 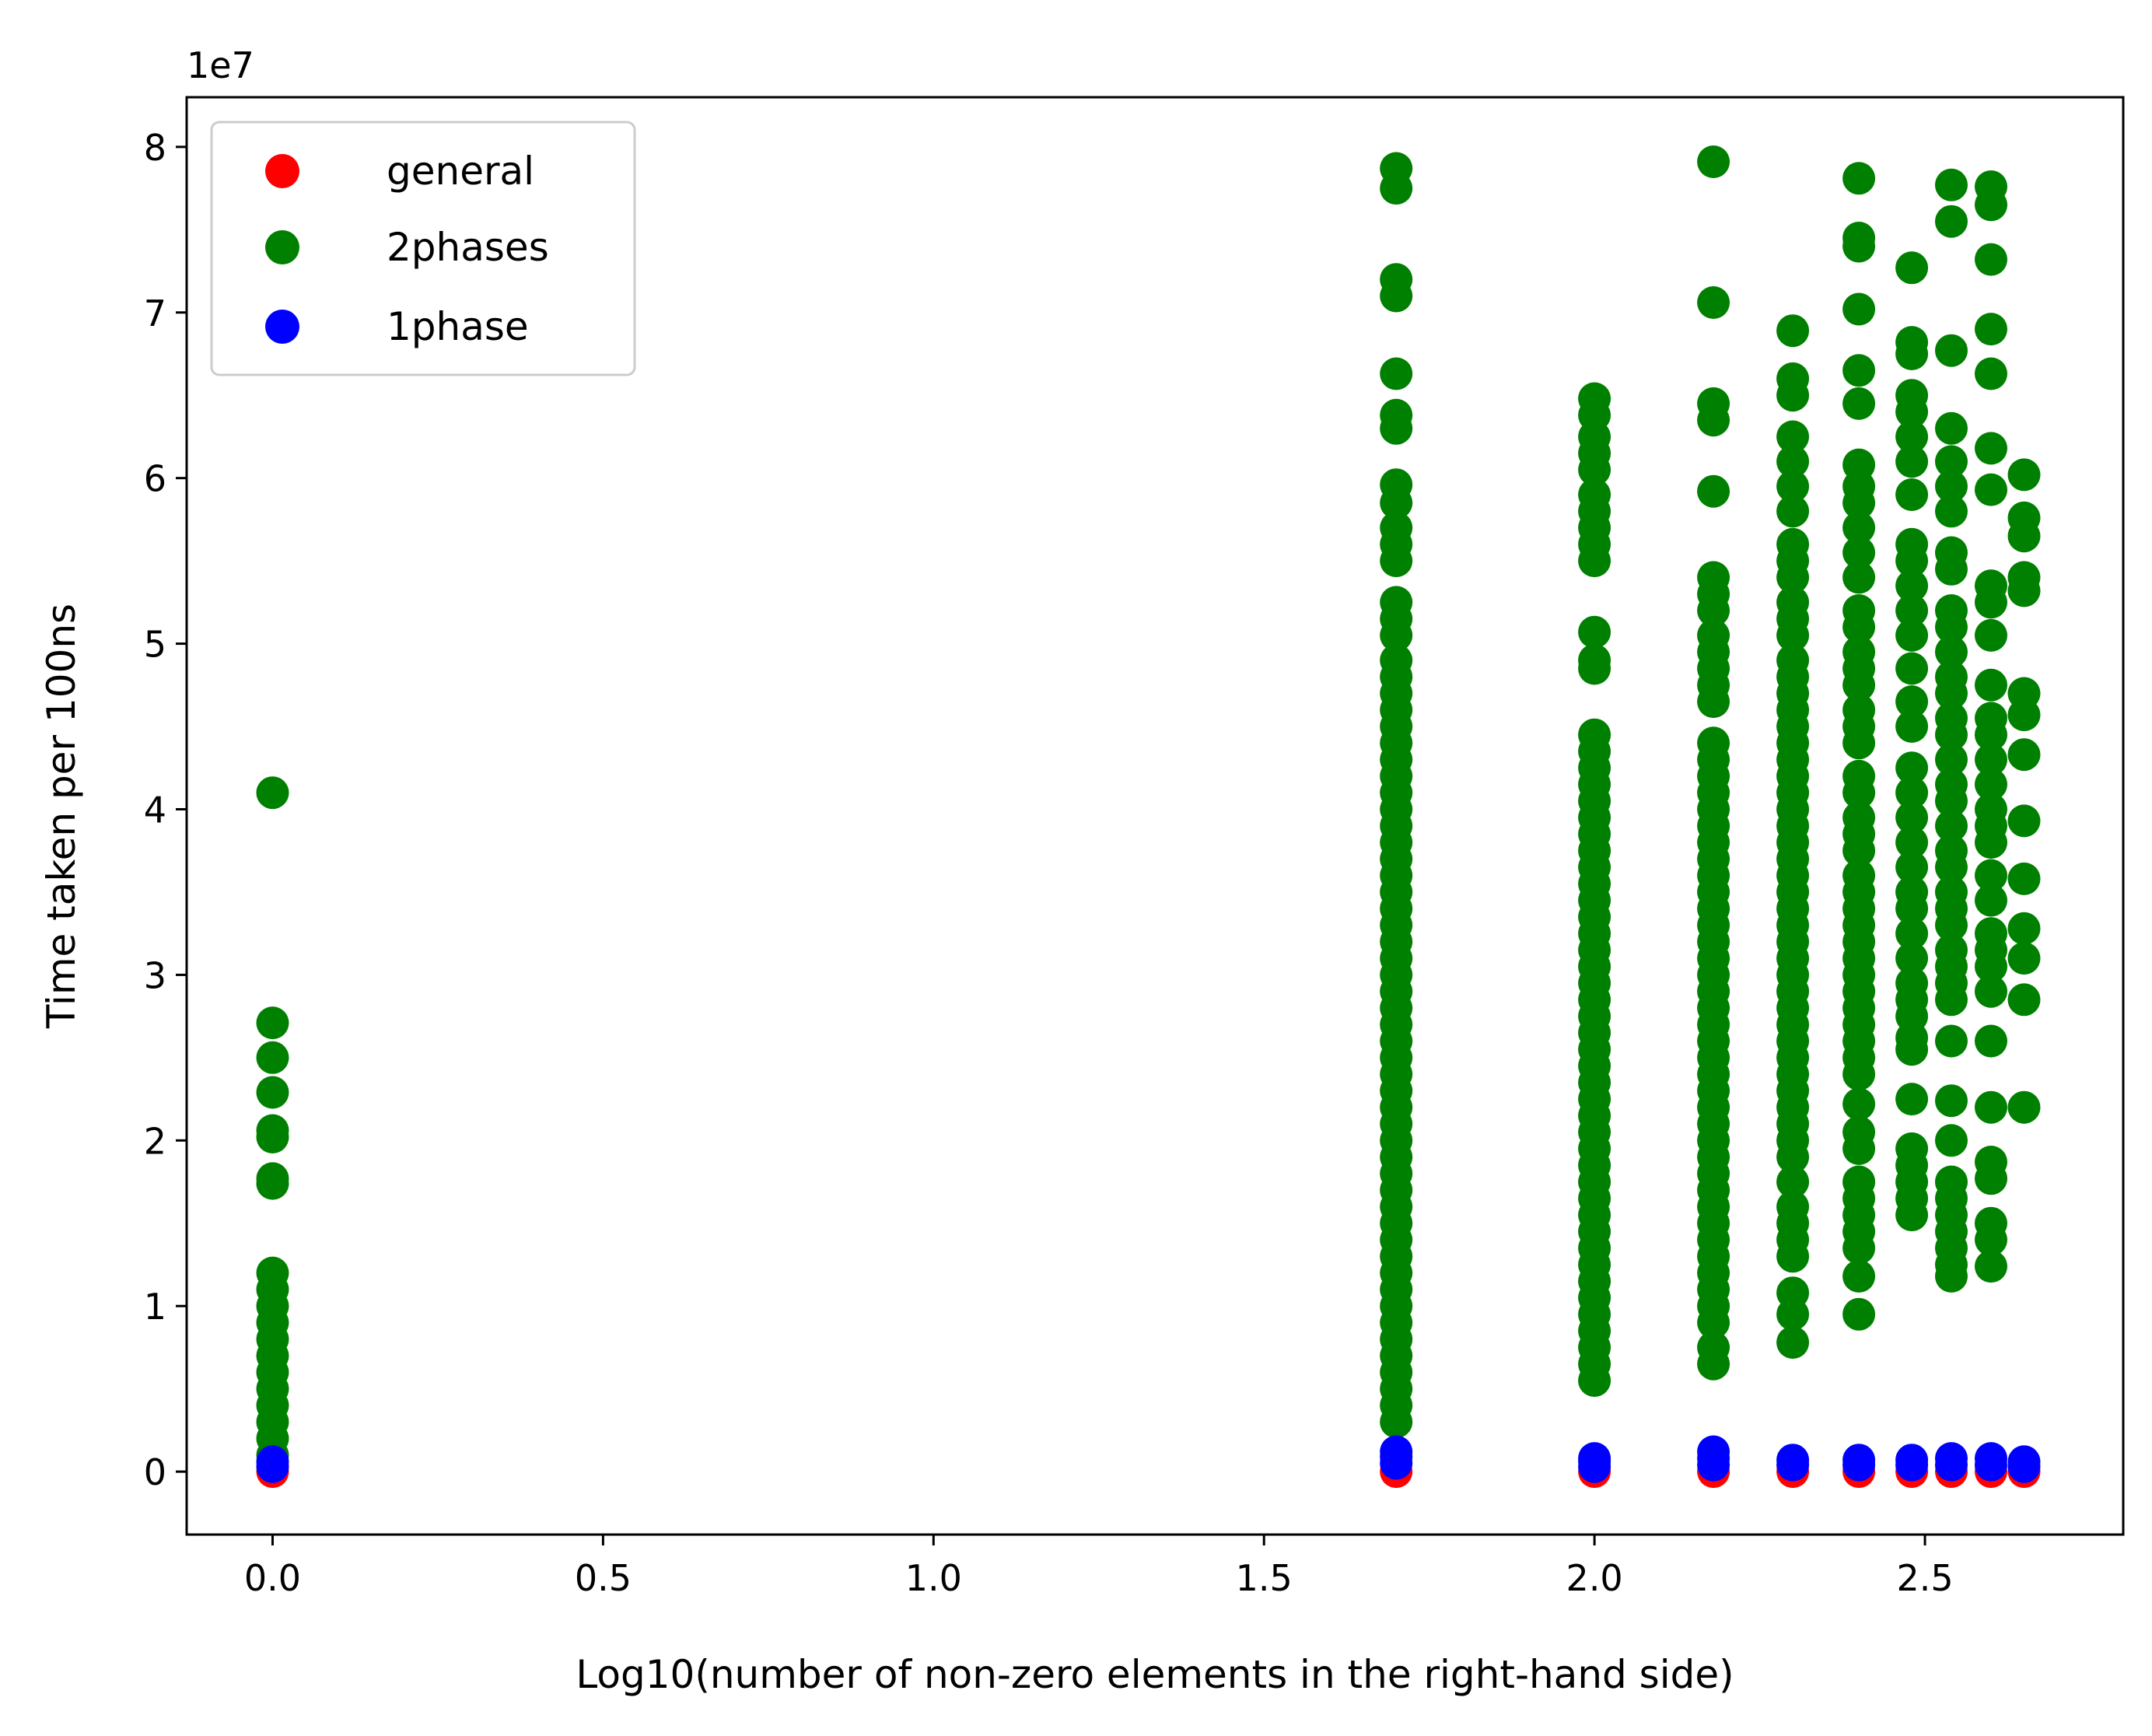 What do you see at coordinates (282, 247) in the screenshot?
I see `legend-marker-2phases` at bounding box center [282, 247].